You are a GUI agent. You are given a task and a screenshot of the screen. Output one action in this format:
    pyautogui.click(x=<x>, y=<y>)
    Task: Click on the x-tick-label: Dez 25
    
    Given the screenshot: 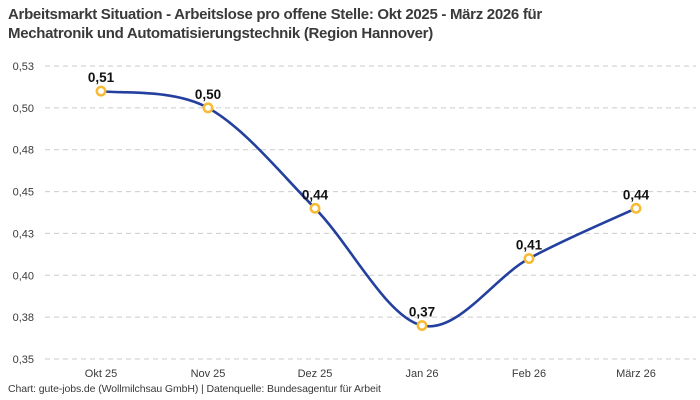 What is the action you would take?
    pyautogui.click(x=315, y=374)
    